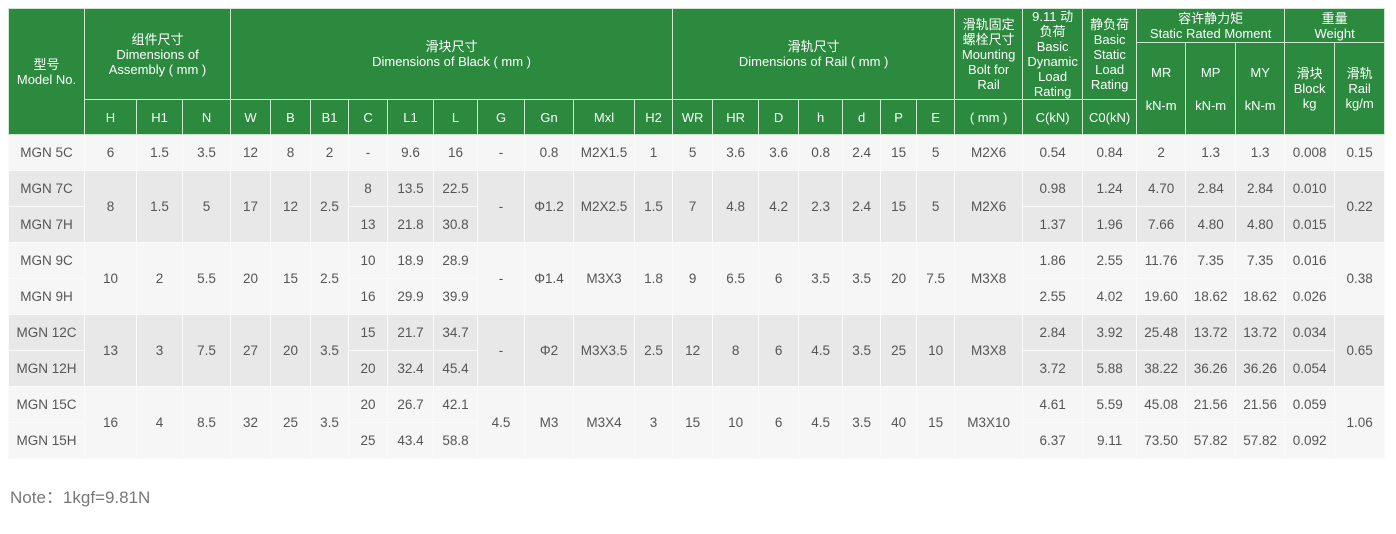  I want to click on header-assembly: 组件尺寸 Dimensions of Assembly ( mm ), so click(157, 54).